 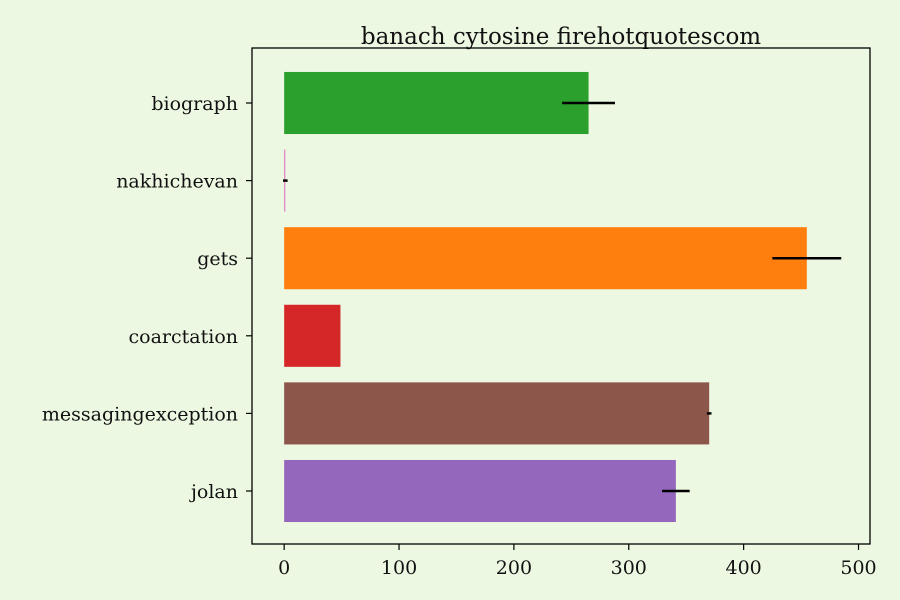 I want to click on x-tick-label-0: 0, so click(x=284, y=568).